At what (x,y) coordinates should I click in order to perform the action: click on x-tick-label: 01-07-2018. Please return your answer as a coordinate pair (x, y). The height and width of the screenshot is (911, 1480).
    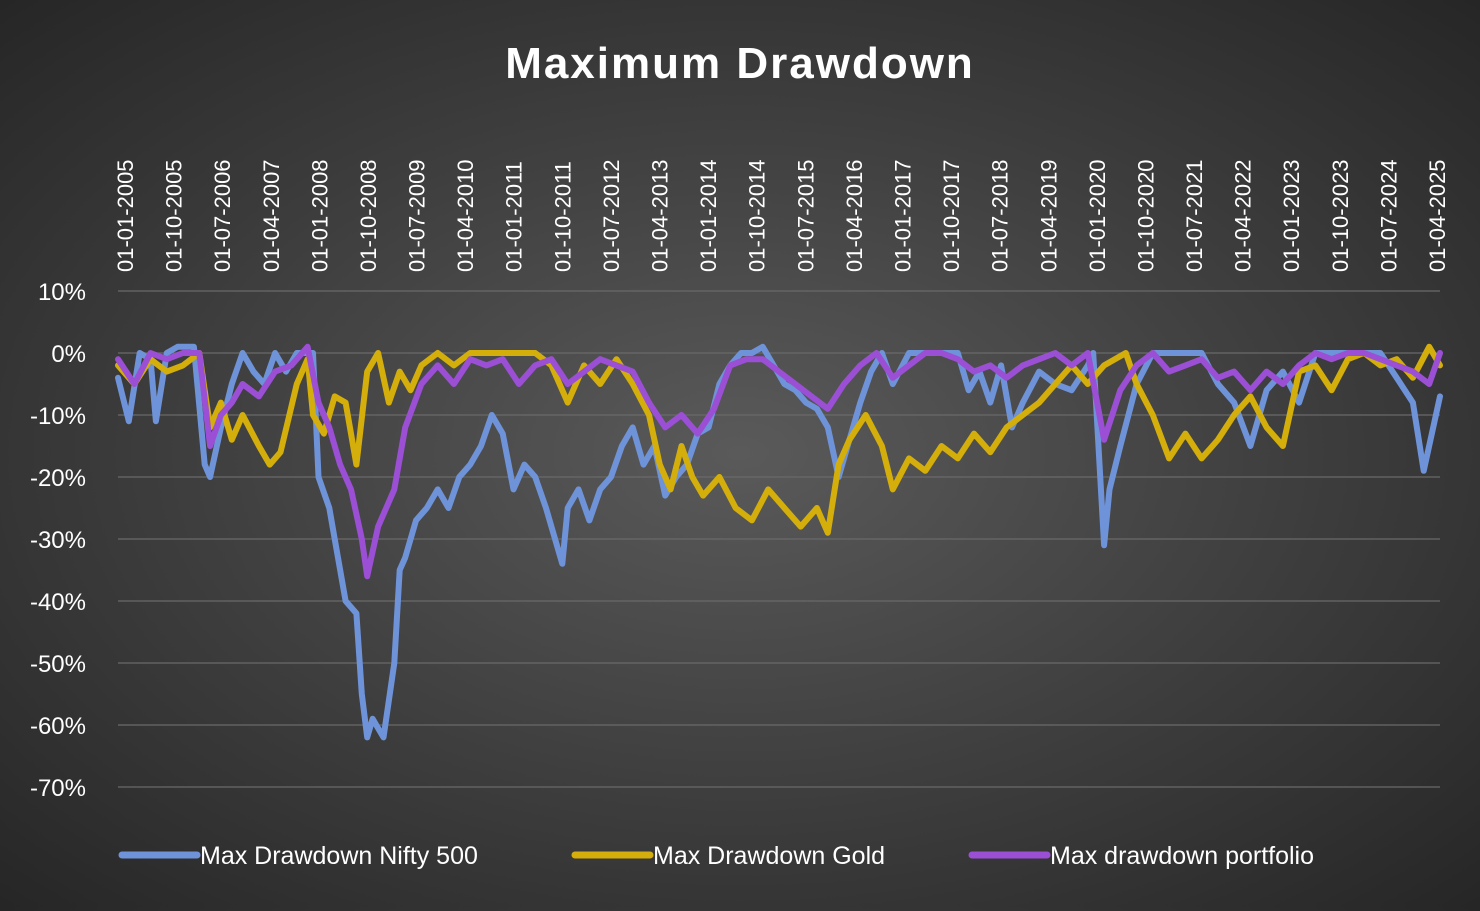
    Looking at the image, I should click on (1000, 215).